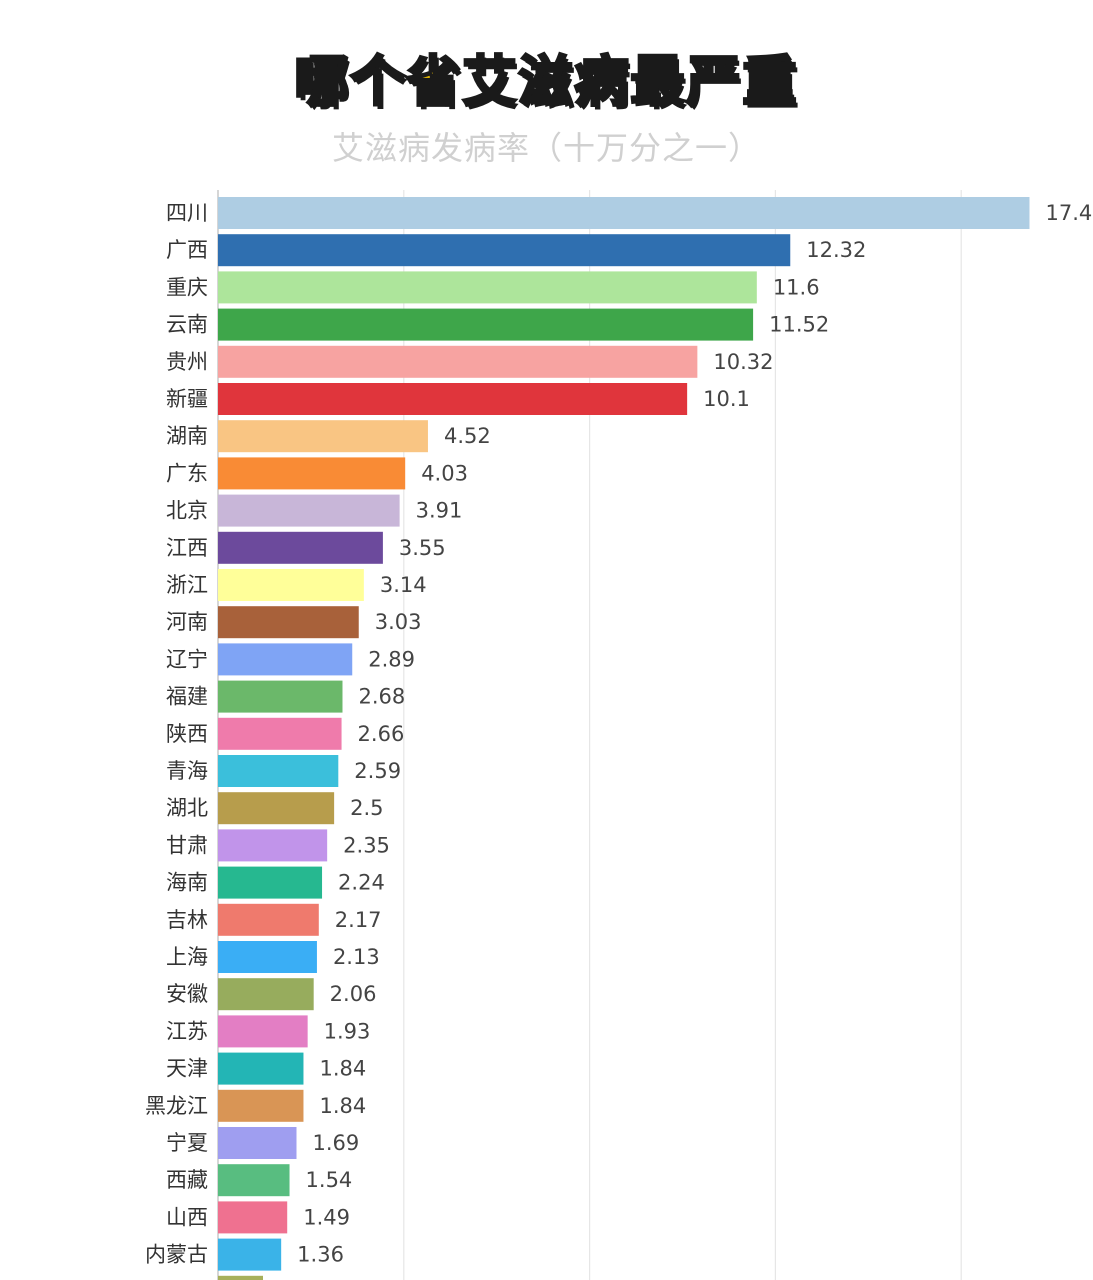  I want to click on category-label: 贵州, so click(187, 362).